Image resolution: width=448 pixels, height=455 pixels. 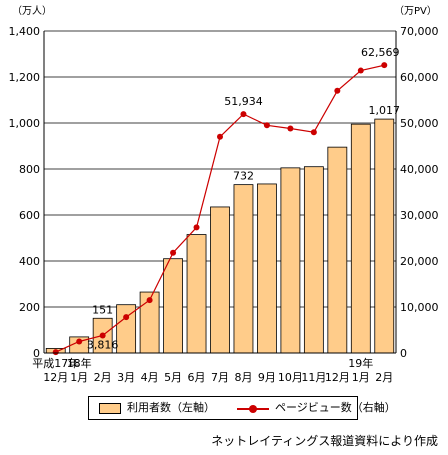 What do you see at coordinates (171, 407) in the screenshot?
I see `legend-bar-label: 利用者数（左軸）` at bounding box center [171, 407].